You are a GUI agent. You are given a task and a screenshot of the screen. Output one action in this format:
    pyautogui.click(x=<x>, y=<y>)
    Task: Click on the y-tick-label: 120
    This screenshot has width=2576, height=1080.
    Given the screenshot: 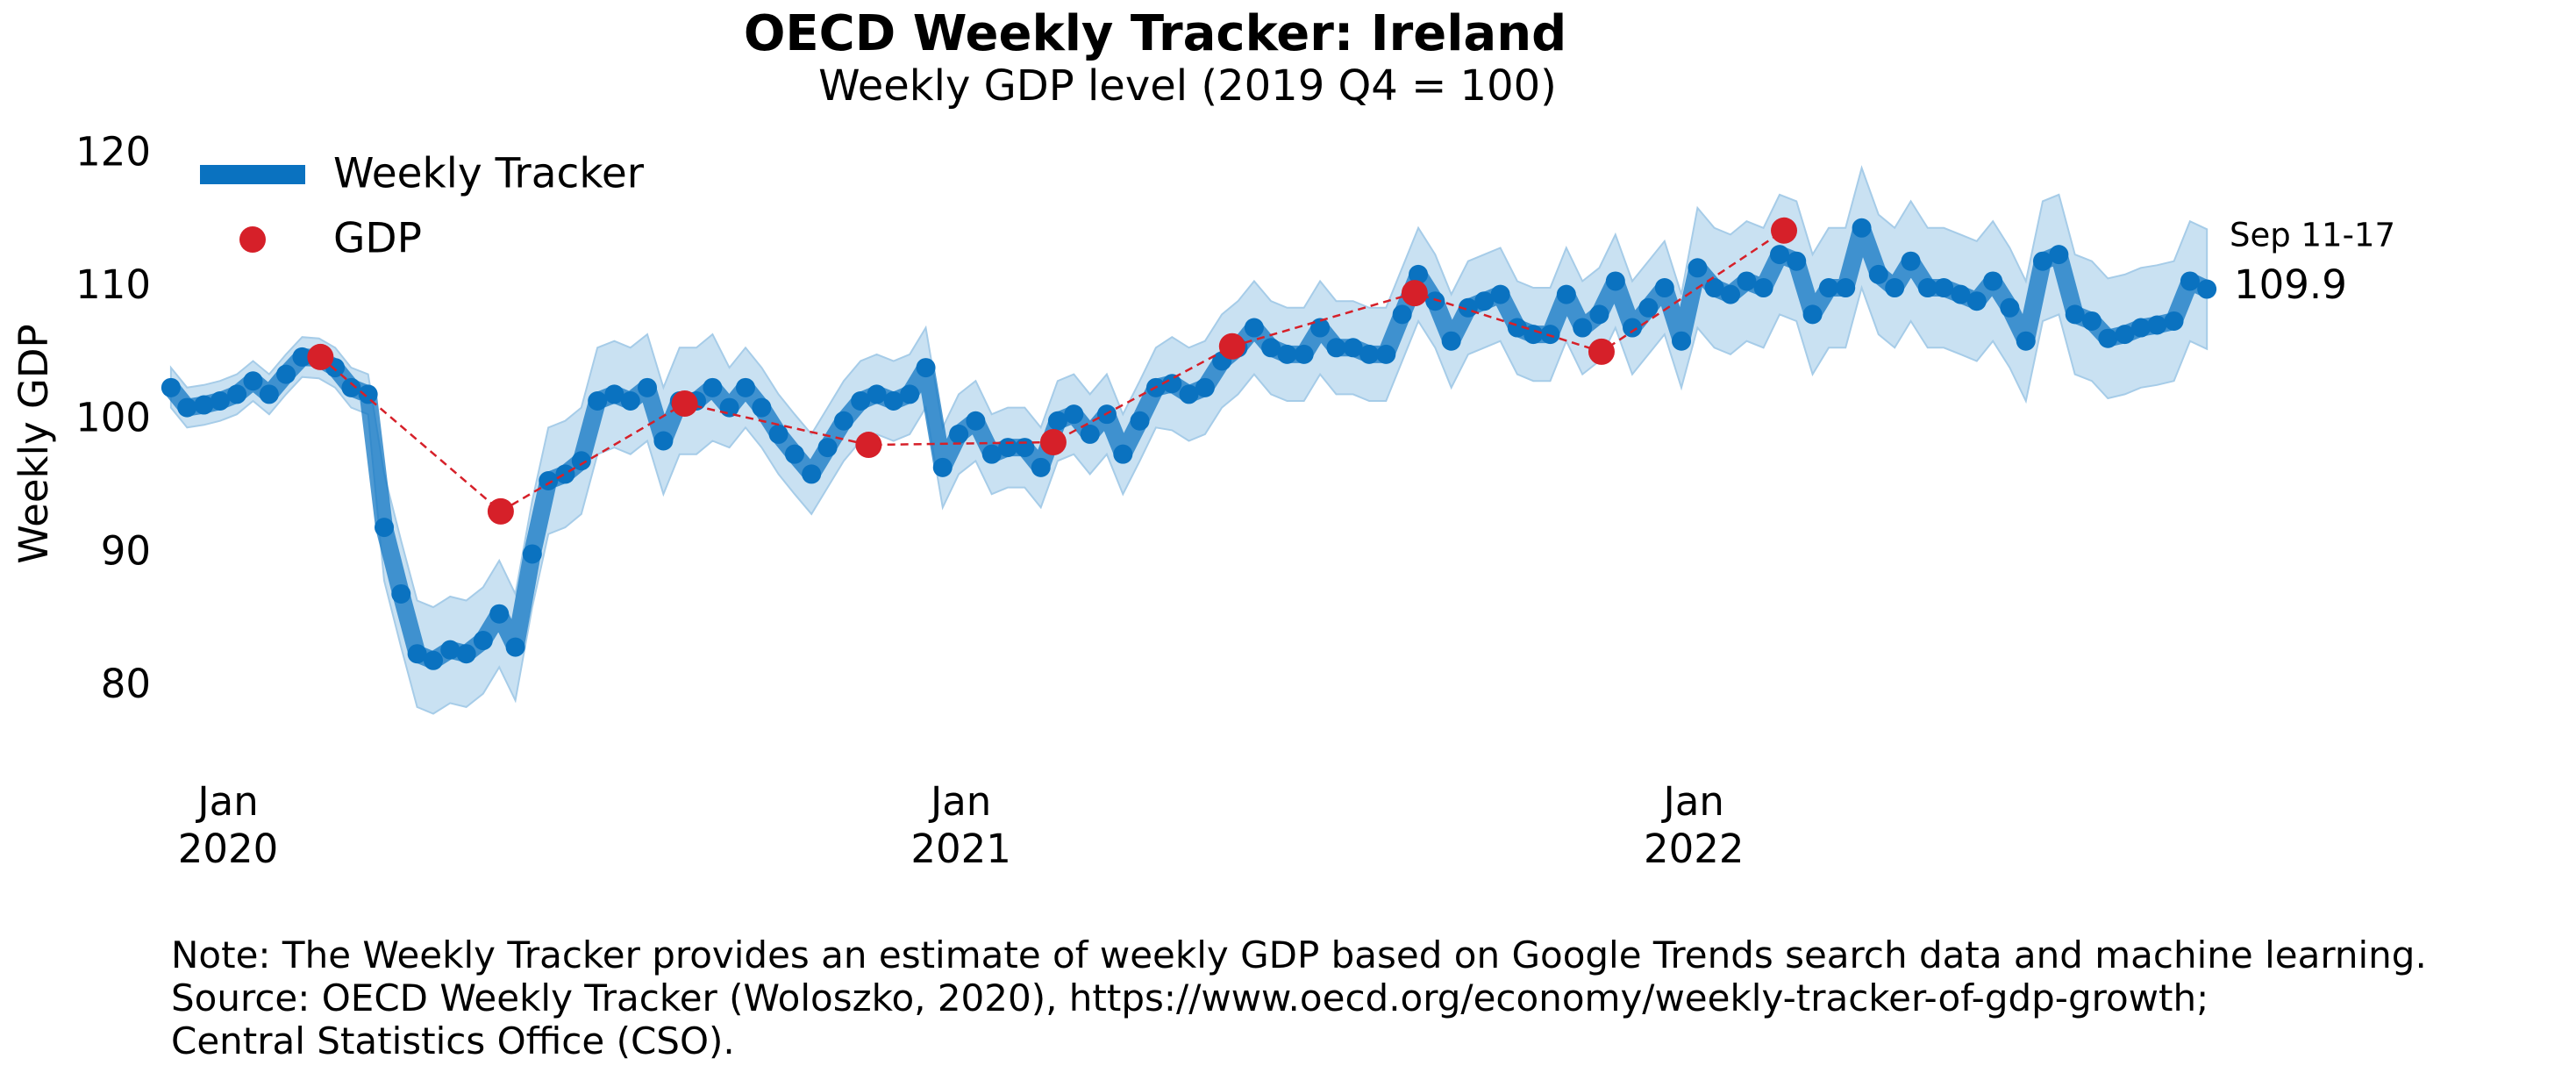 What is the action you would take?
    pyautogui.click(x=113, y=151)
    